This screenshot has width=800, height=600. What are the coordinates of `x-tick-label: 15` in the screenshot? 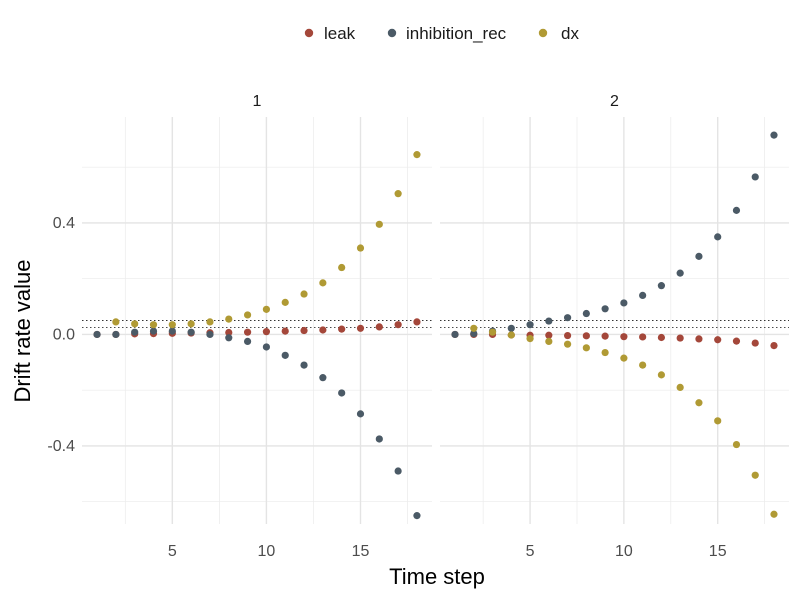 It's located at (718, 551).